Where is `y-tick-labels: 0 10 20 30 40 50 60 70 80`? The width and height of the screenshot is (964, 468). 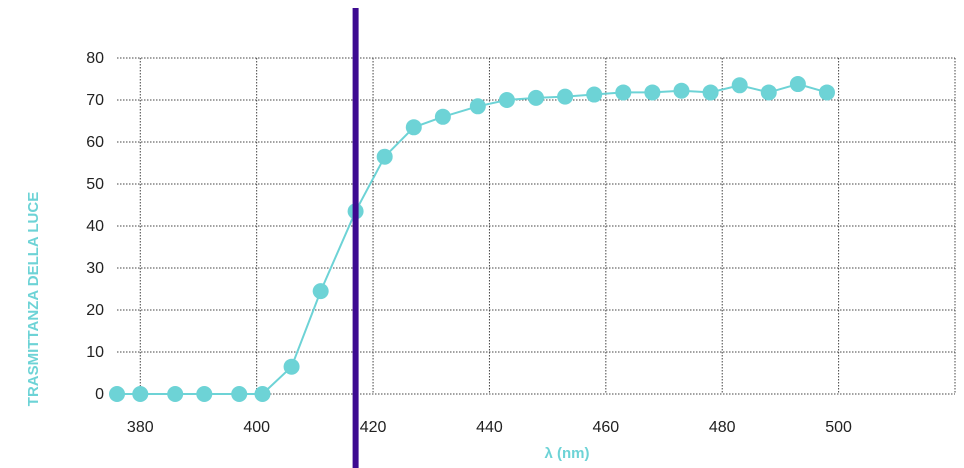 y-tick-labels: 0 10 20 30 40 50 60 70 80 is located at coordinates (95, 226).